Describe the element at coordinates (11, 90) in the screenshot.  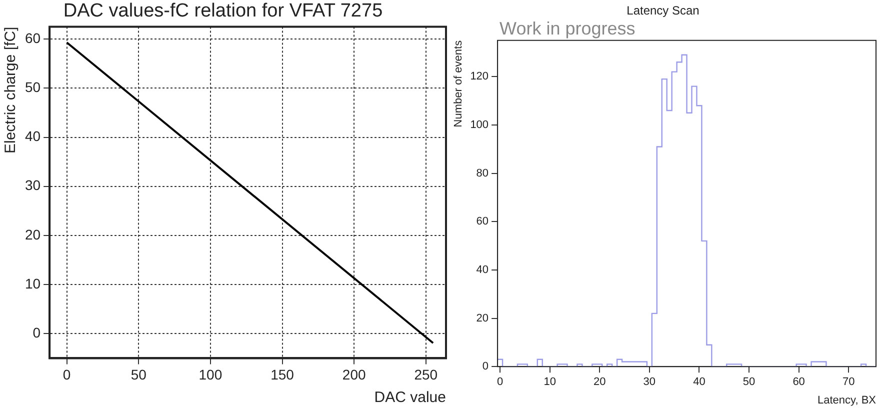
I see `y-axis-title: Electric charge [fC]` at that location.